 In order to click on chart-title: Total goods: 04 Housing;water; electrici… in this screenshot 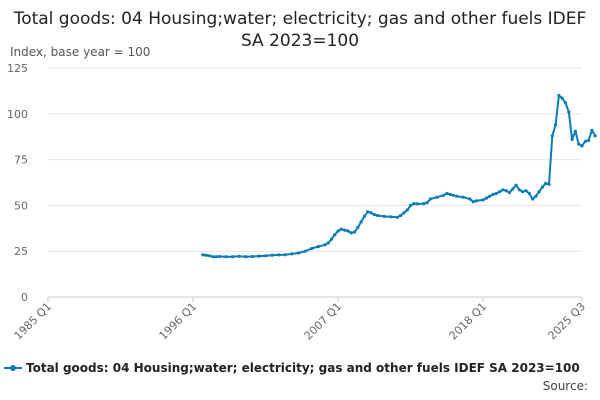, I will do `click(300, 30)`.